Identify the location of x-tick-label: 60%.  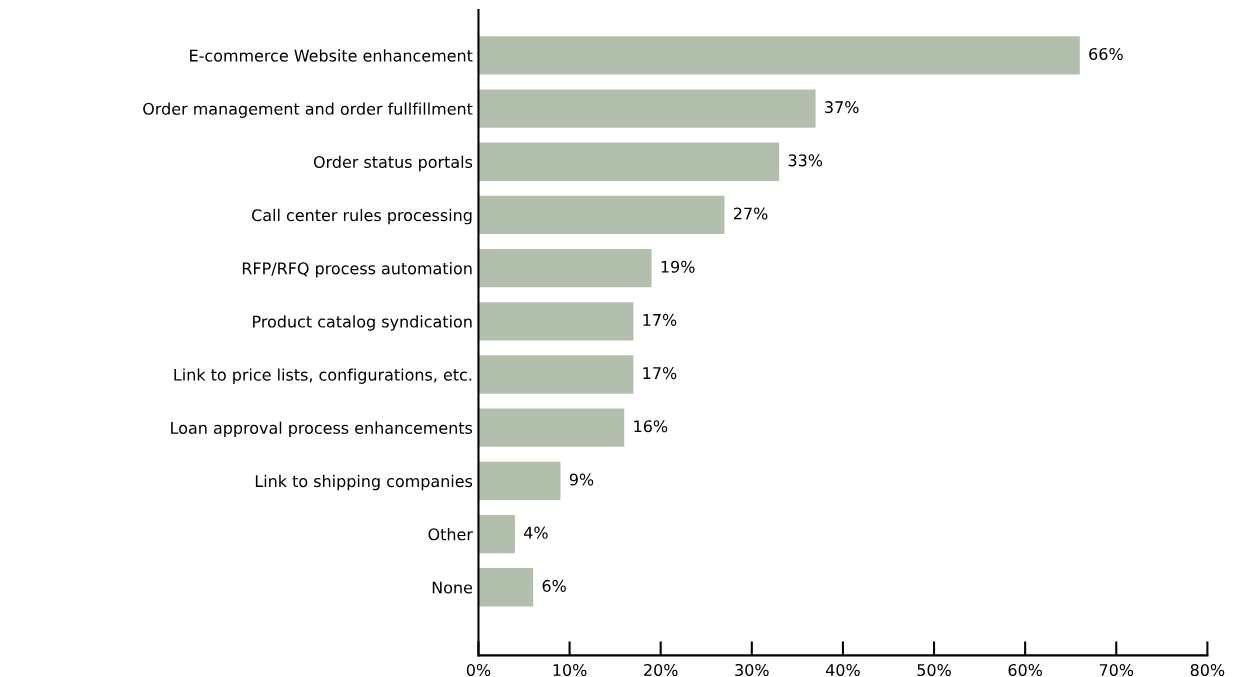
(1025, 670).